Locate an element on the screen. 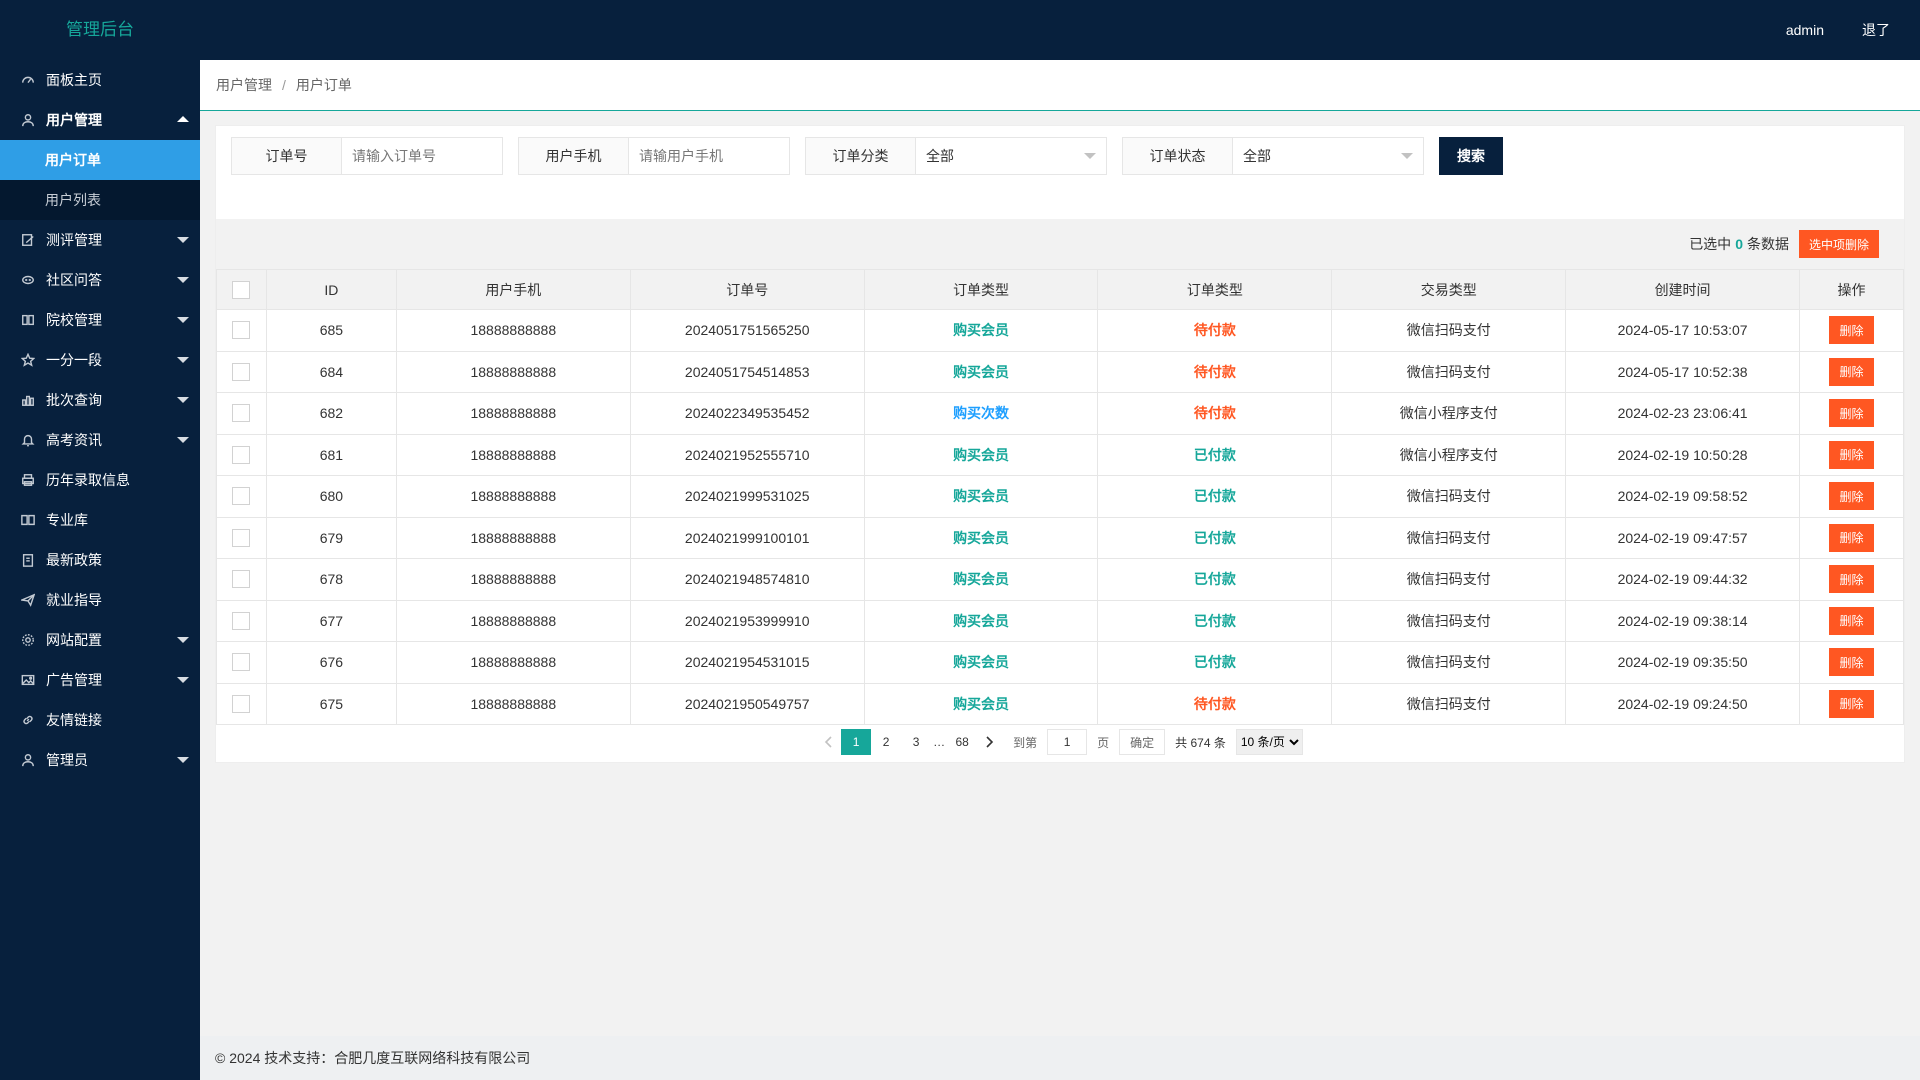 The height and width of the screenshot is (1080, 1920). image-icon is located at coordinates (28, 680).